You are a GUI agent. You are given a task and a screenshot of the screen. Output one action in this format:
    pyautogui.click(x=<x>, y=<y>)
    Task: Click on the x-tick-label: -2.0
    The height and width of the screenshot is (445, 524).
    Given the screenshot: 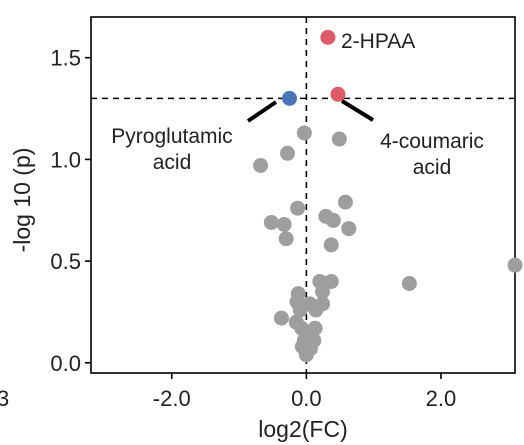 What is the action you would take?
    pyautogui.click(x=172, y=398)
    